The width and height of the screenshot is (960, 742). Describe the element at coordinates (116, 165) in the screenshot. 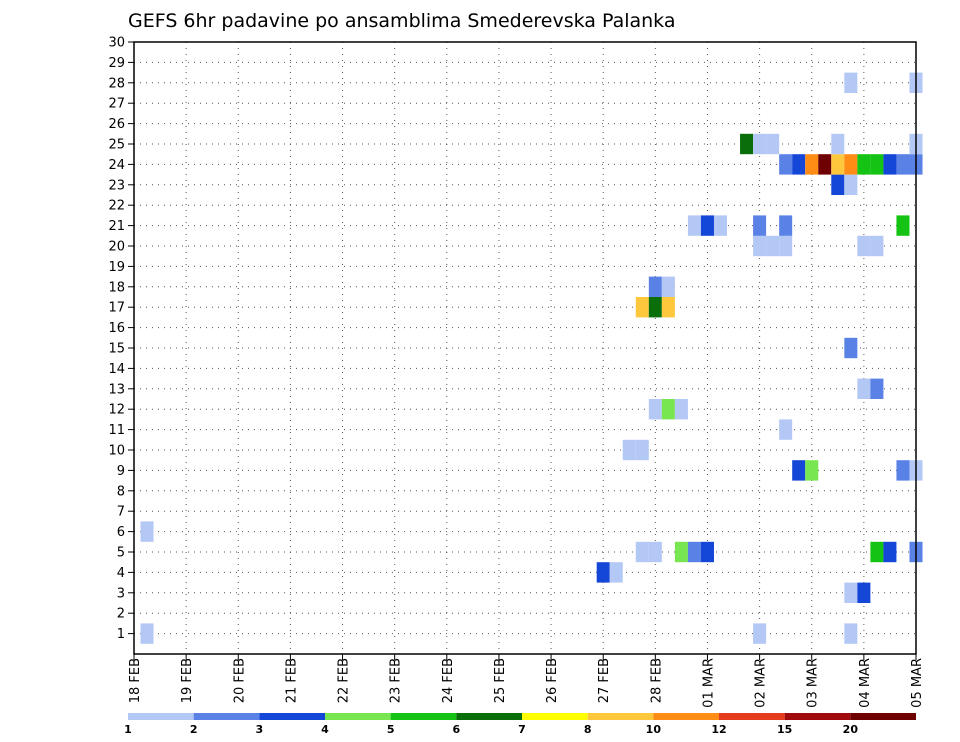

I see `y-tick-label: 24` at that location.